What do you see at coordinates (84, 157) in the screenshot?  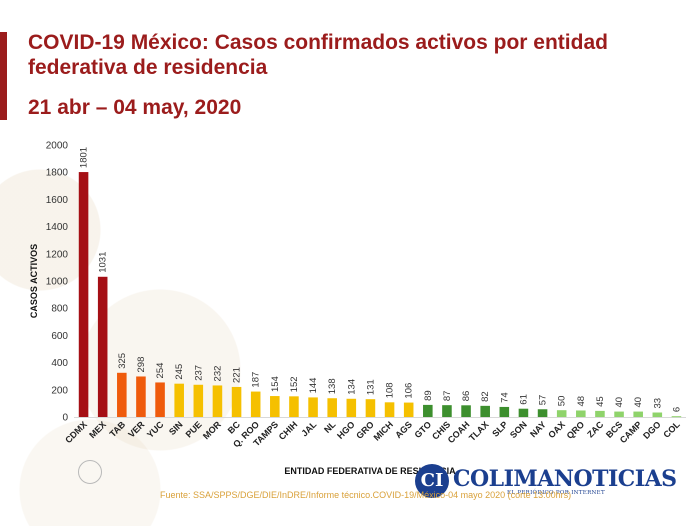 I see `value-label: 1801` at bounding box center [84, 157].